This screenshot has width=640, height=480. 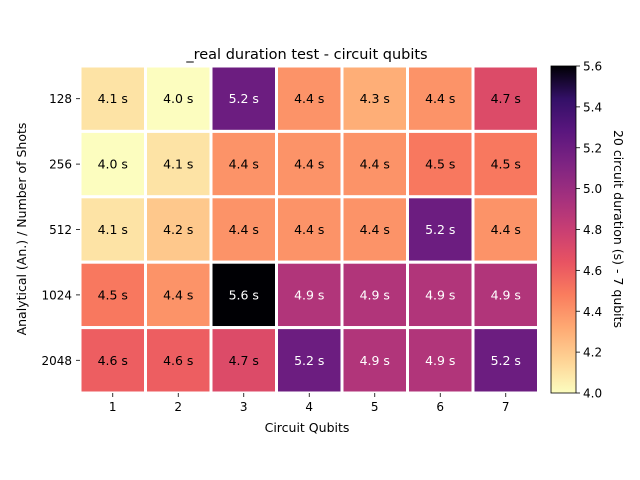 What do you see at coordinates (592, 394) in the screenshot?
I see `colorbar-tick-label: 4.0` at bounding box center [592, 394].